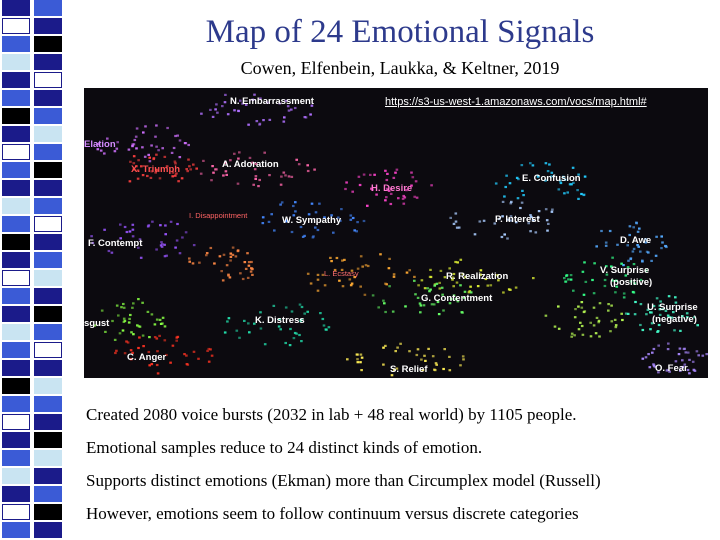  What do you see at coordinates (400, 32) in the screenshot?
I see `slide-title: Map of 24 Emotional Signals` at bounding box center [400, 32].